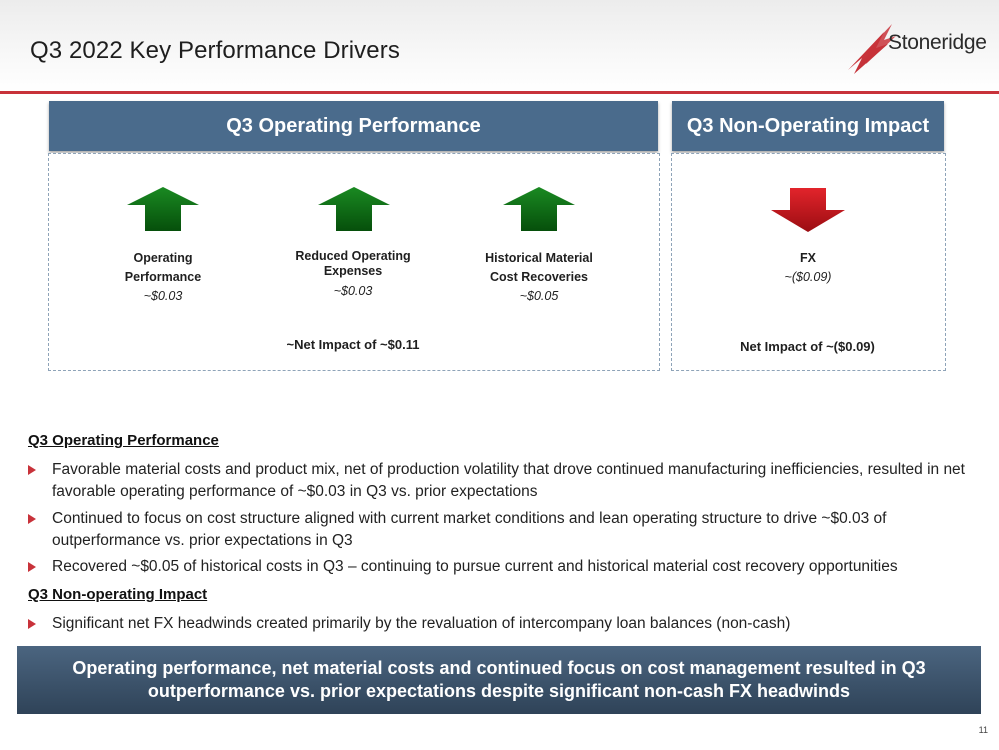 This screenshot has height=750, width=999. Describe the element at coordinates (808, 126) in the screenshot. I see `non-operating-panel-heading: Q3 Non-Operating Impact` at that location.